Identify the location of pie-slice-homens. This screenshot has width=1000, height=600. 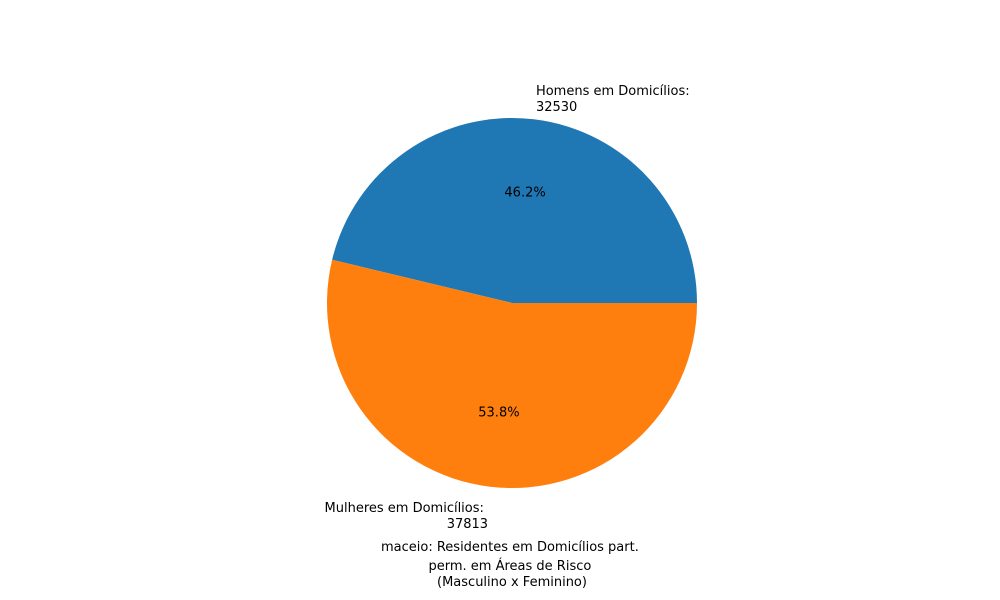
(514, 210).